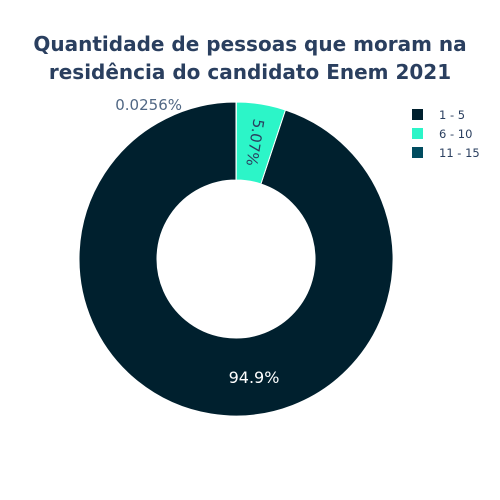 The height and width of the screenshot is (500, 500). I want to click on legend-item-1-5: 1 - 5, so click(455, 114).